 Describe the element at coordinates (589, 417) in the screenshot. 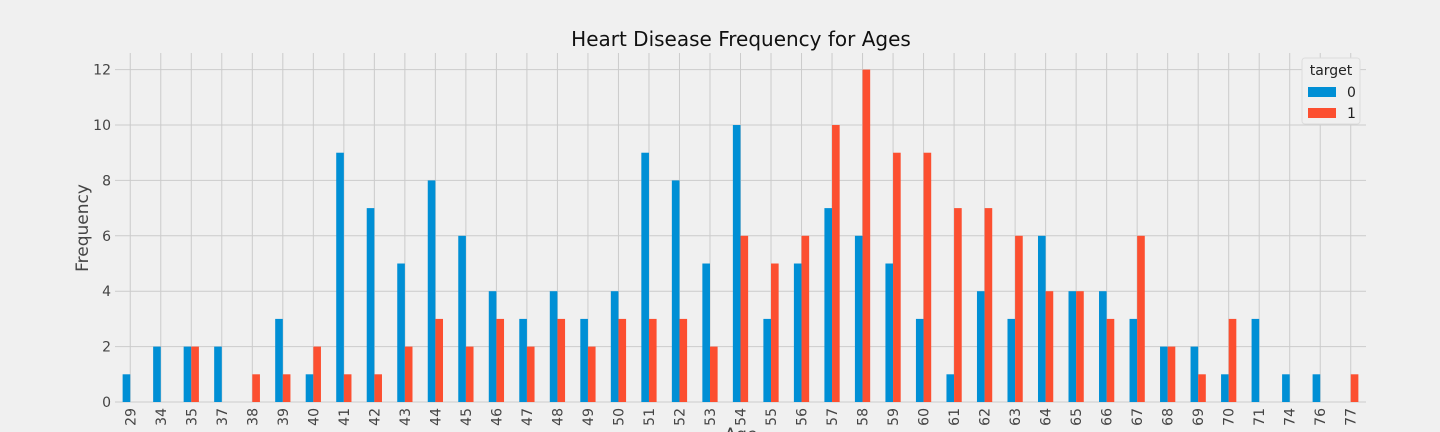

I see `x-tick-label: 49` at that location.